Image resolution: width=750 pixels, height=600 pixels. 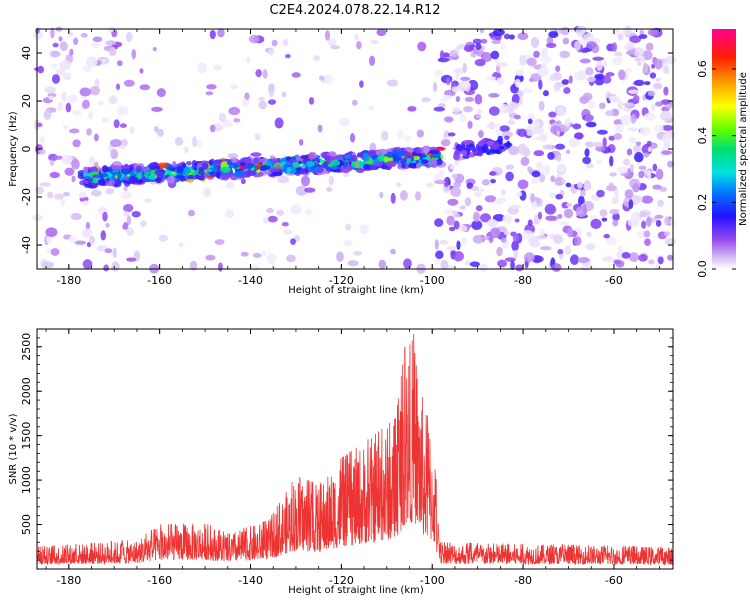 I want to click on snr-y-tick-label: 1500, so click(x=26, y=436).